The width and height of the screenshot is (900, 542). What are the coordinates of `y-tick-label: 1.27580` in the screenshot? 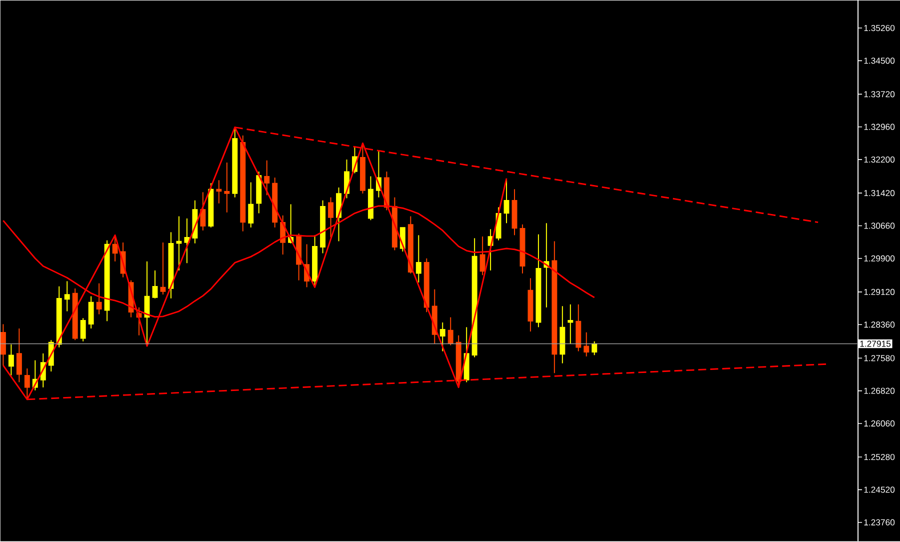 It's located at (879, 358).